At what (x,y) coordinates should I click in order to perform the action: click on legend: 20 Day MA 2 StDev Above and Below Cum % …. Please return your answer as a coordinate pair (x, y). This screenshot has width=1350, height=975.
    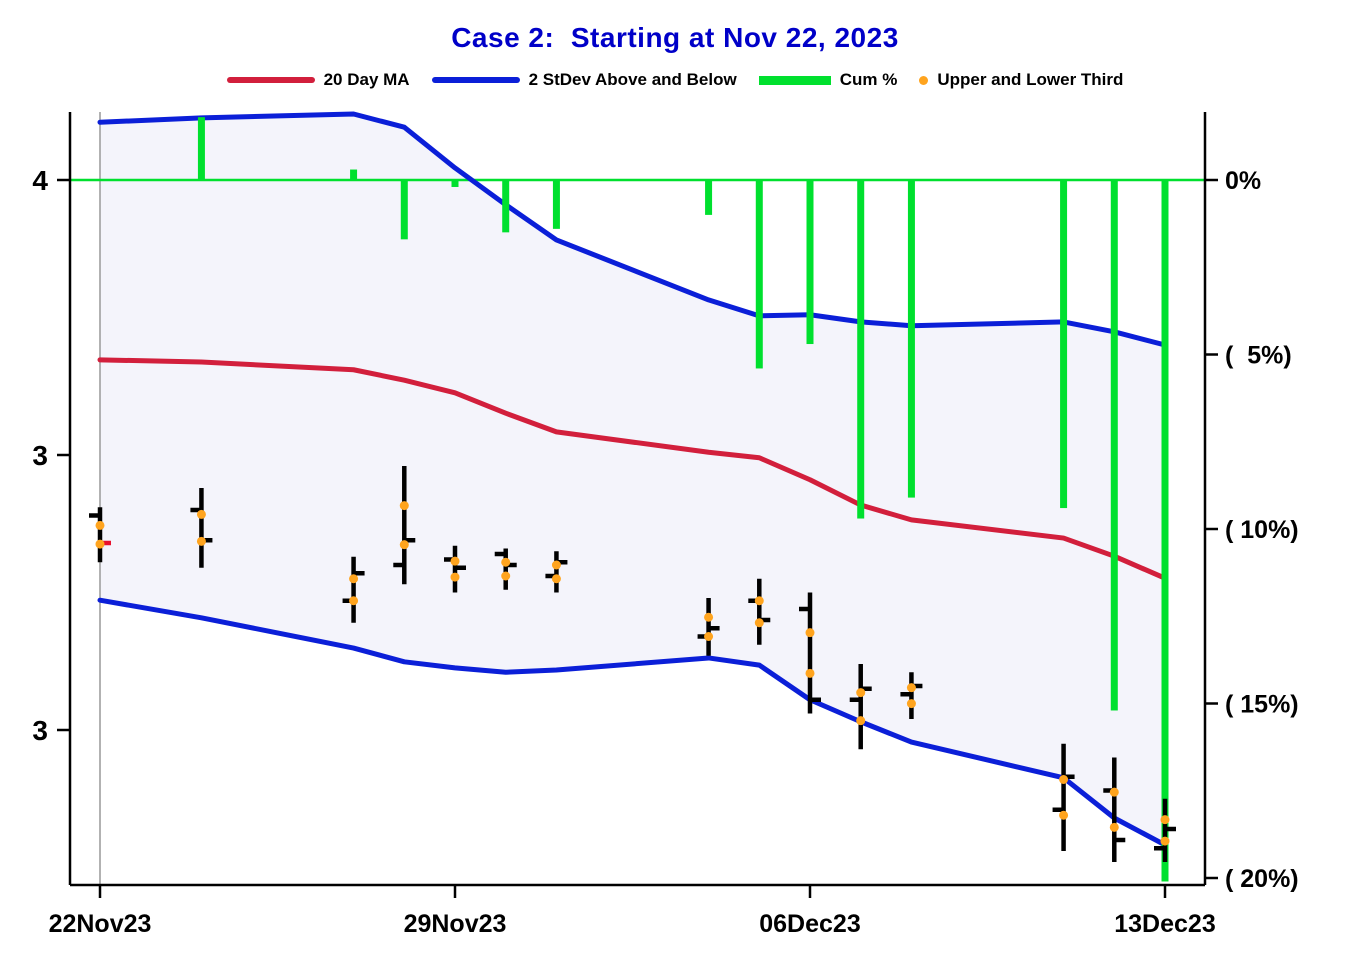
    Looking at the image, I should click on (675, 80).